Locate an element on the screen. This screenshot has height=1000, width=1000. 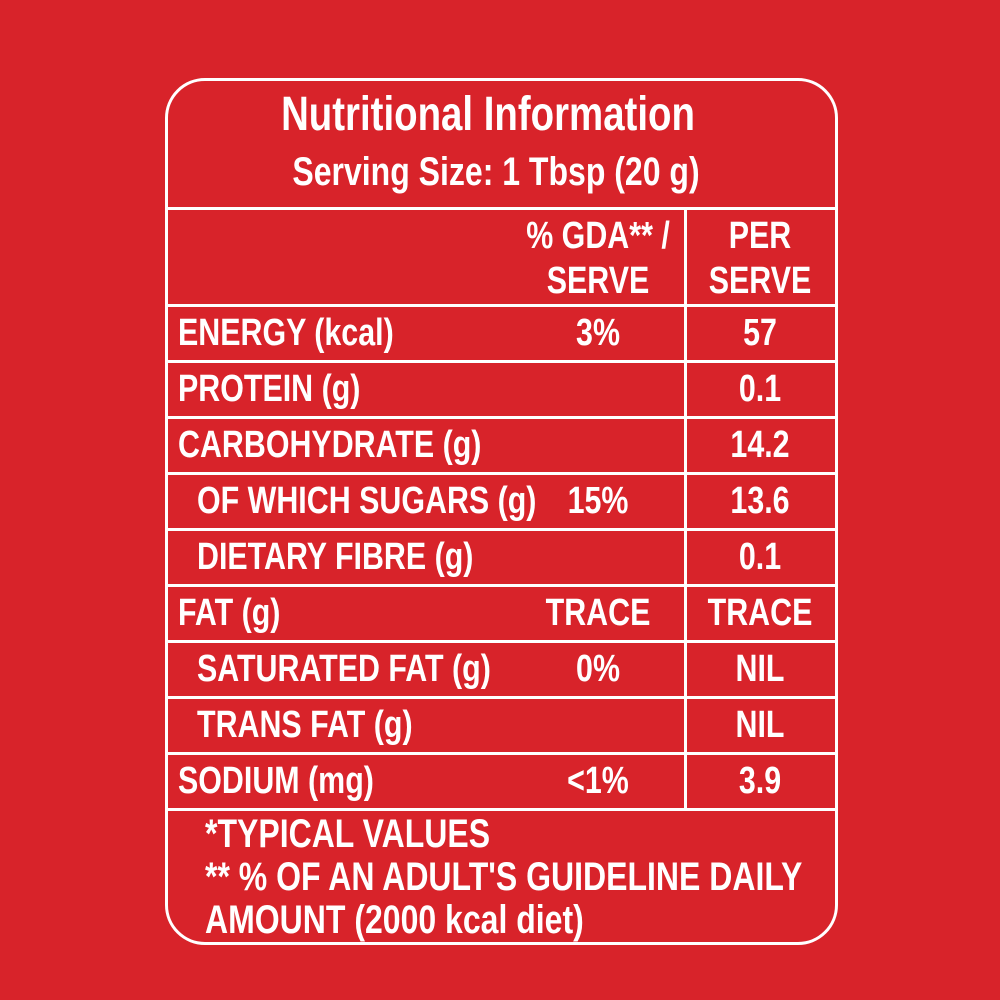
footnote: ** % OF AN ADULT'S GUIDELINE DAILY is located at coordinates (504, 877).